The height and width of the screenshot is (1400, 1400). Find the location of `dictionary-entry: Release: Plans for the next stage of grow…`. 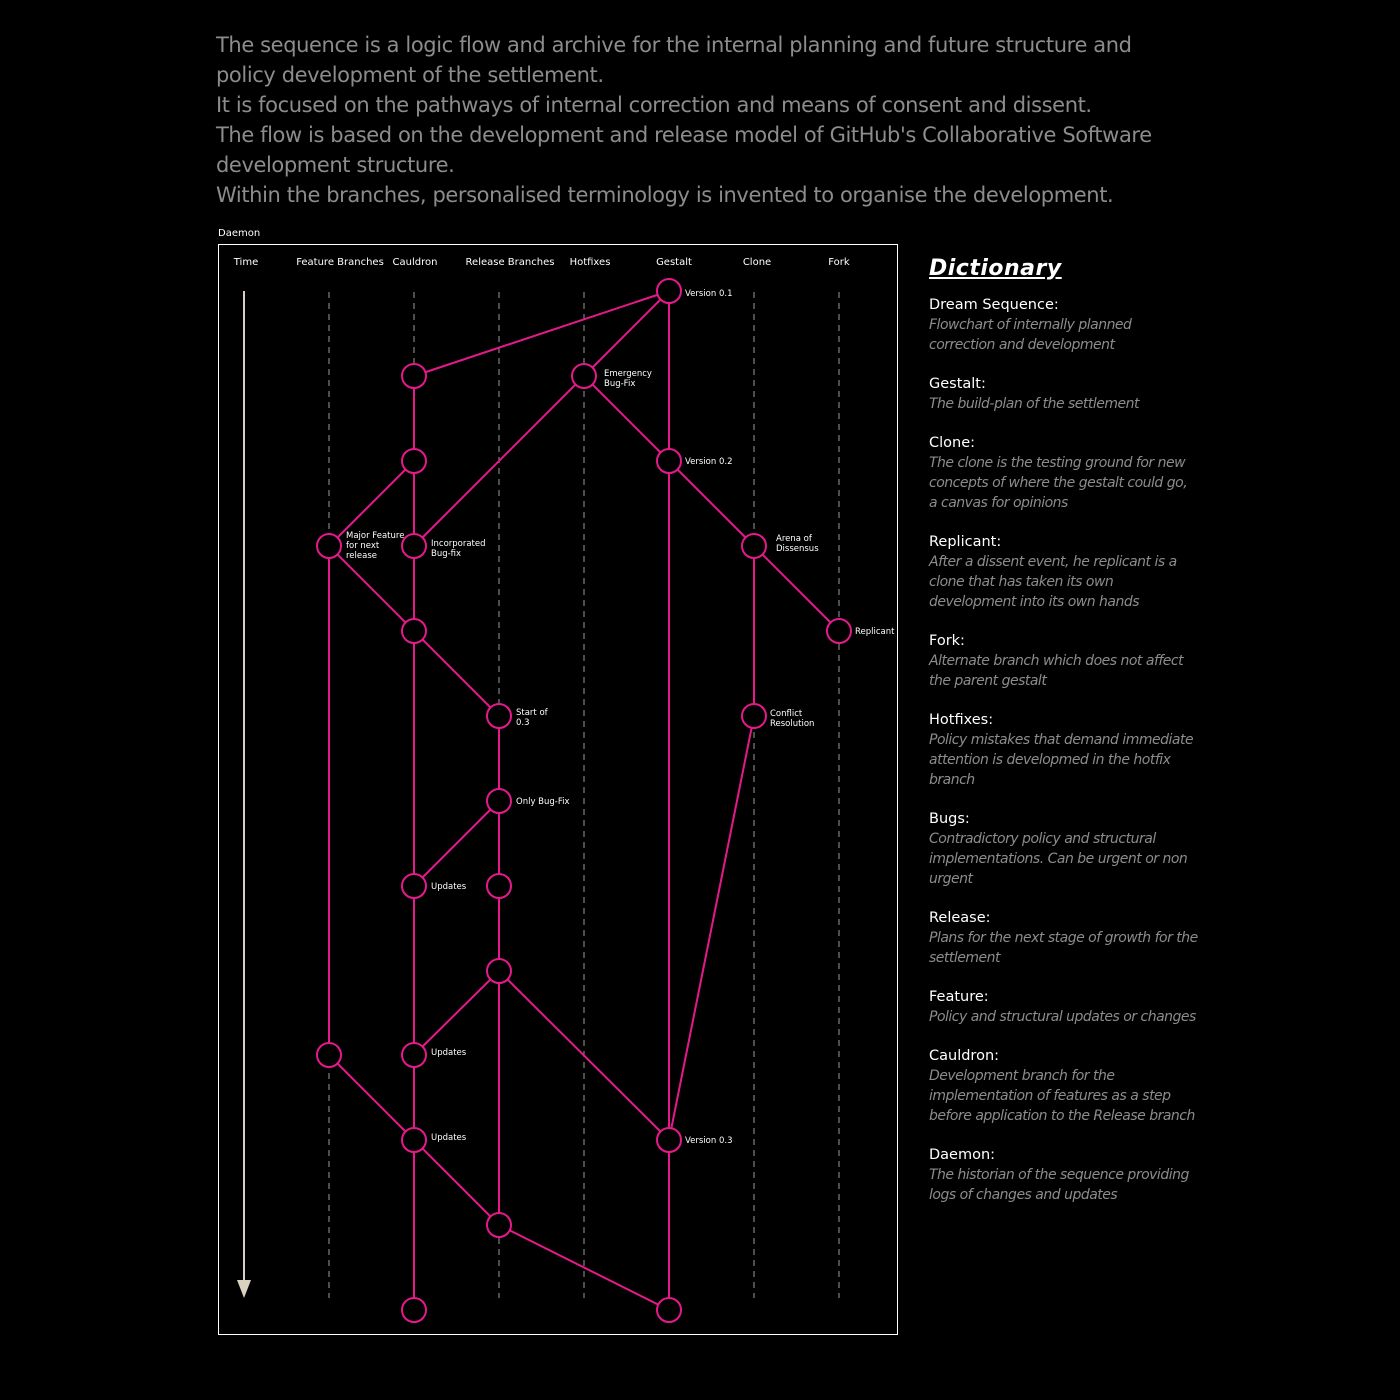

dictionary-entry: Release: Plans for the next stage of grow… is located at coordinates (1064, 938).